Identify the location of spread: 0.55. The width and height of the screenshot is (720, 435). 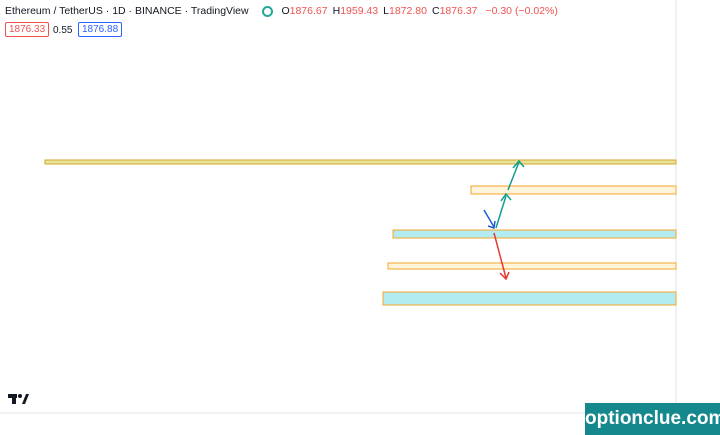
(63, 30).